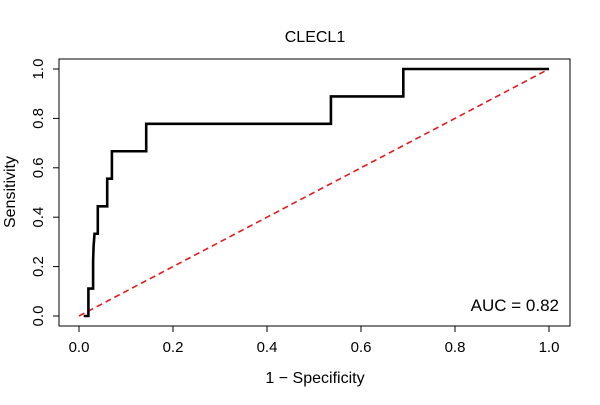 The image size is (600, 405). What do you see at coordinates (267, 347) in the screenshot?
I see `x-tick-label: 0.4` at bounding box center [267, 347].